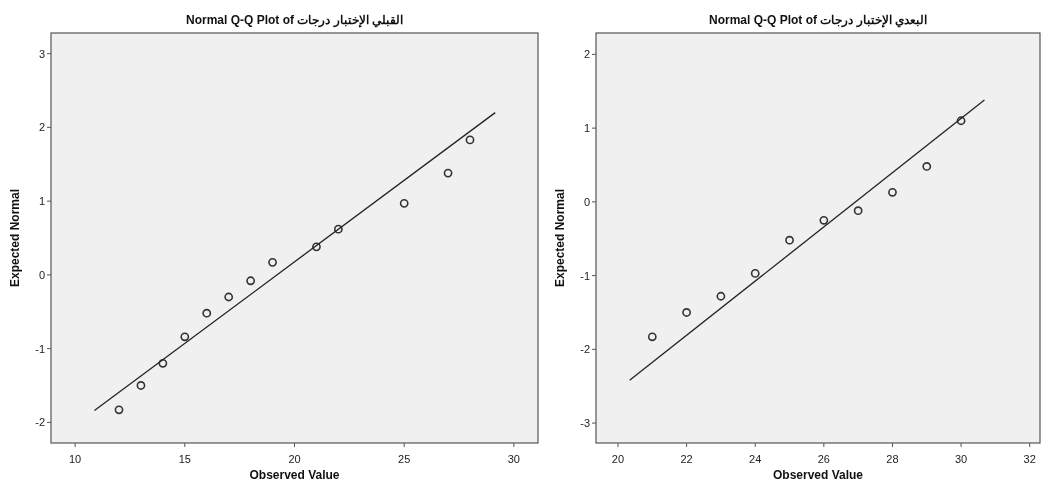 The width and height of the screenshot is (1046, 486). I want to click on x-tick-label: 25, so click(404, 459).